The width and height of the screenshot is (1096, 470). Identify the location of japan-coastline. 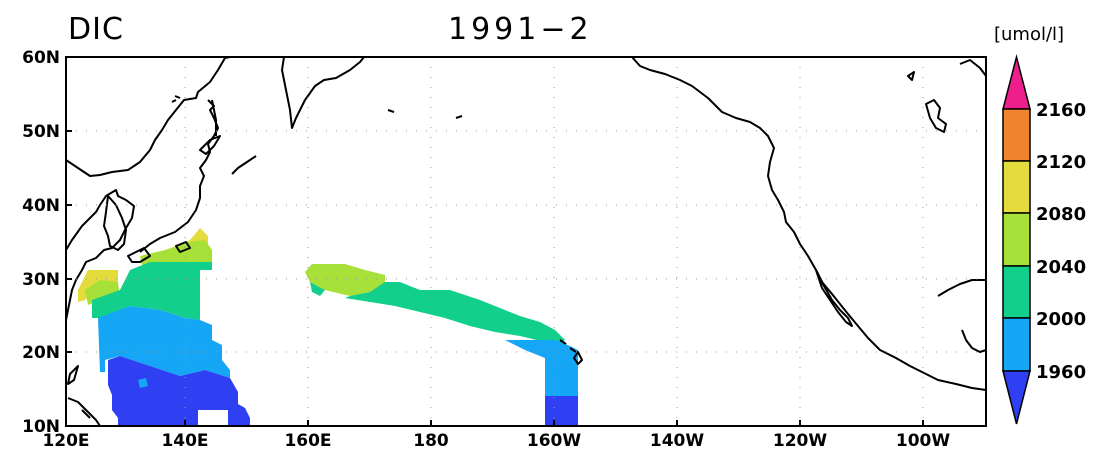
(173, 181).